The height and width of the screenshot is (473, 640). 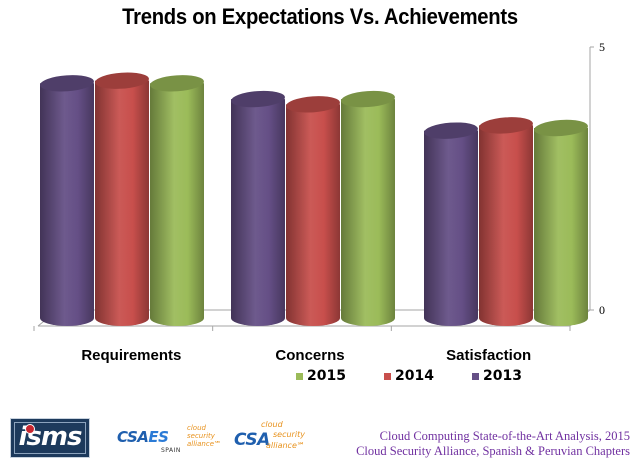 I want to click on legend-label-2013: 2013, so click(x=502, y=376).